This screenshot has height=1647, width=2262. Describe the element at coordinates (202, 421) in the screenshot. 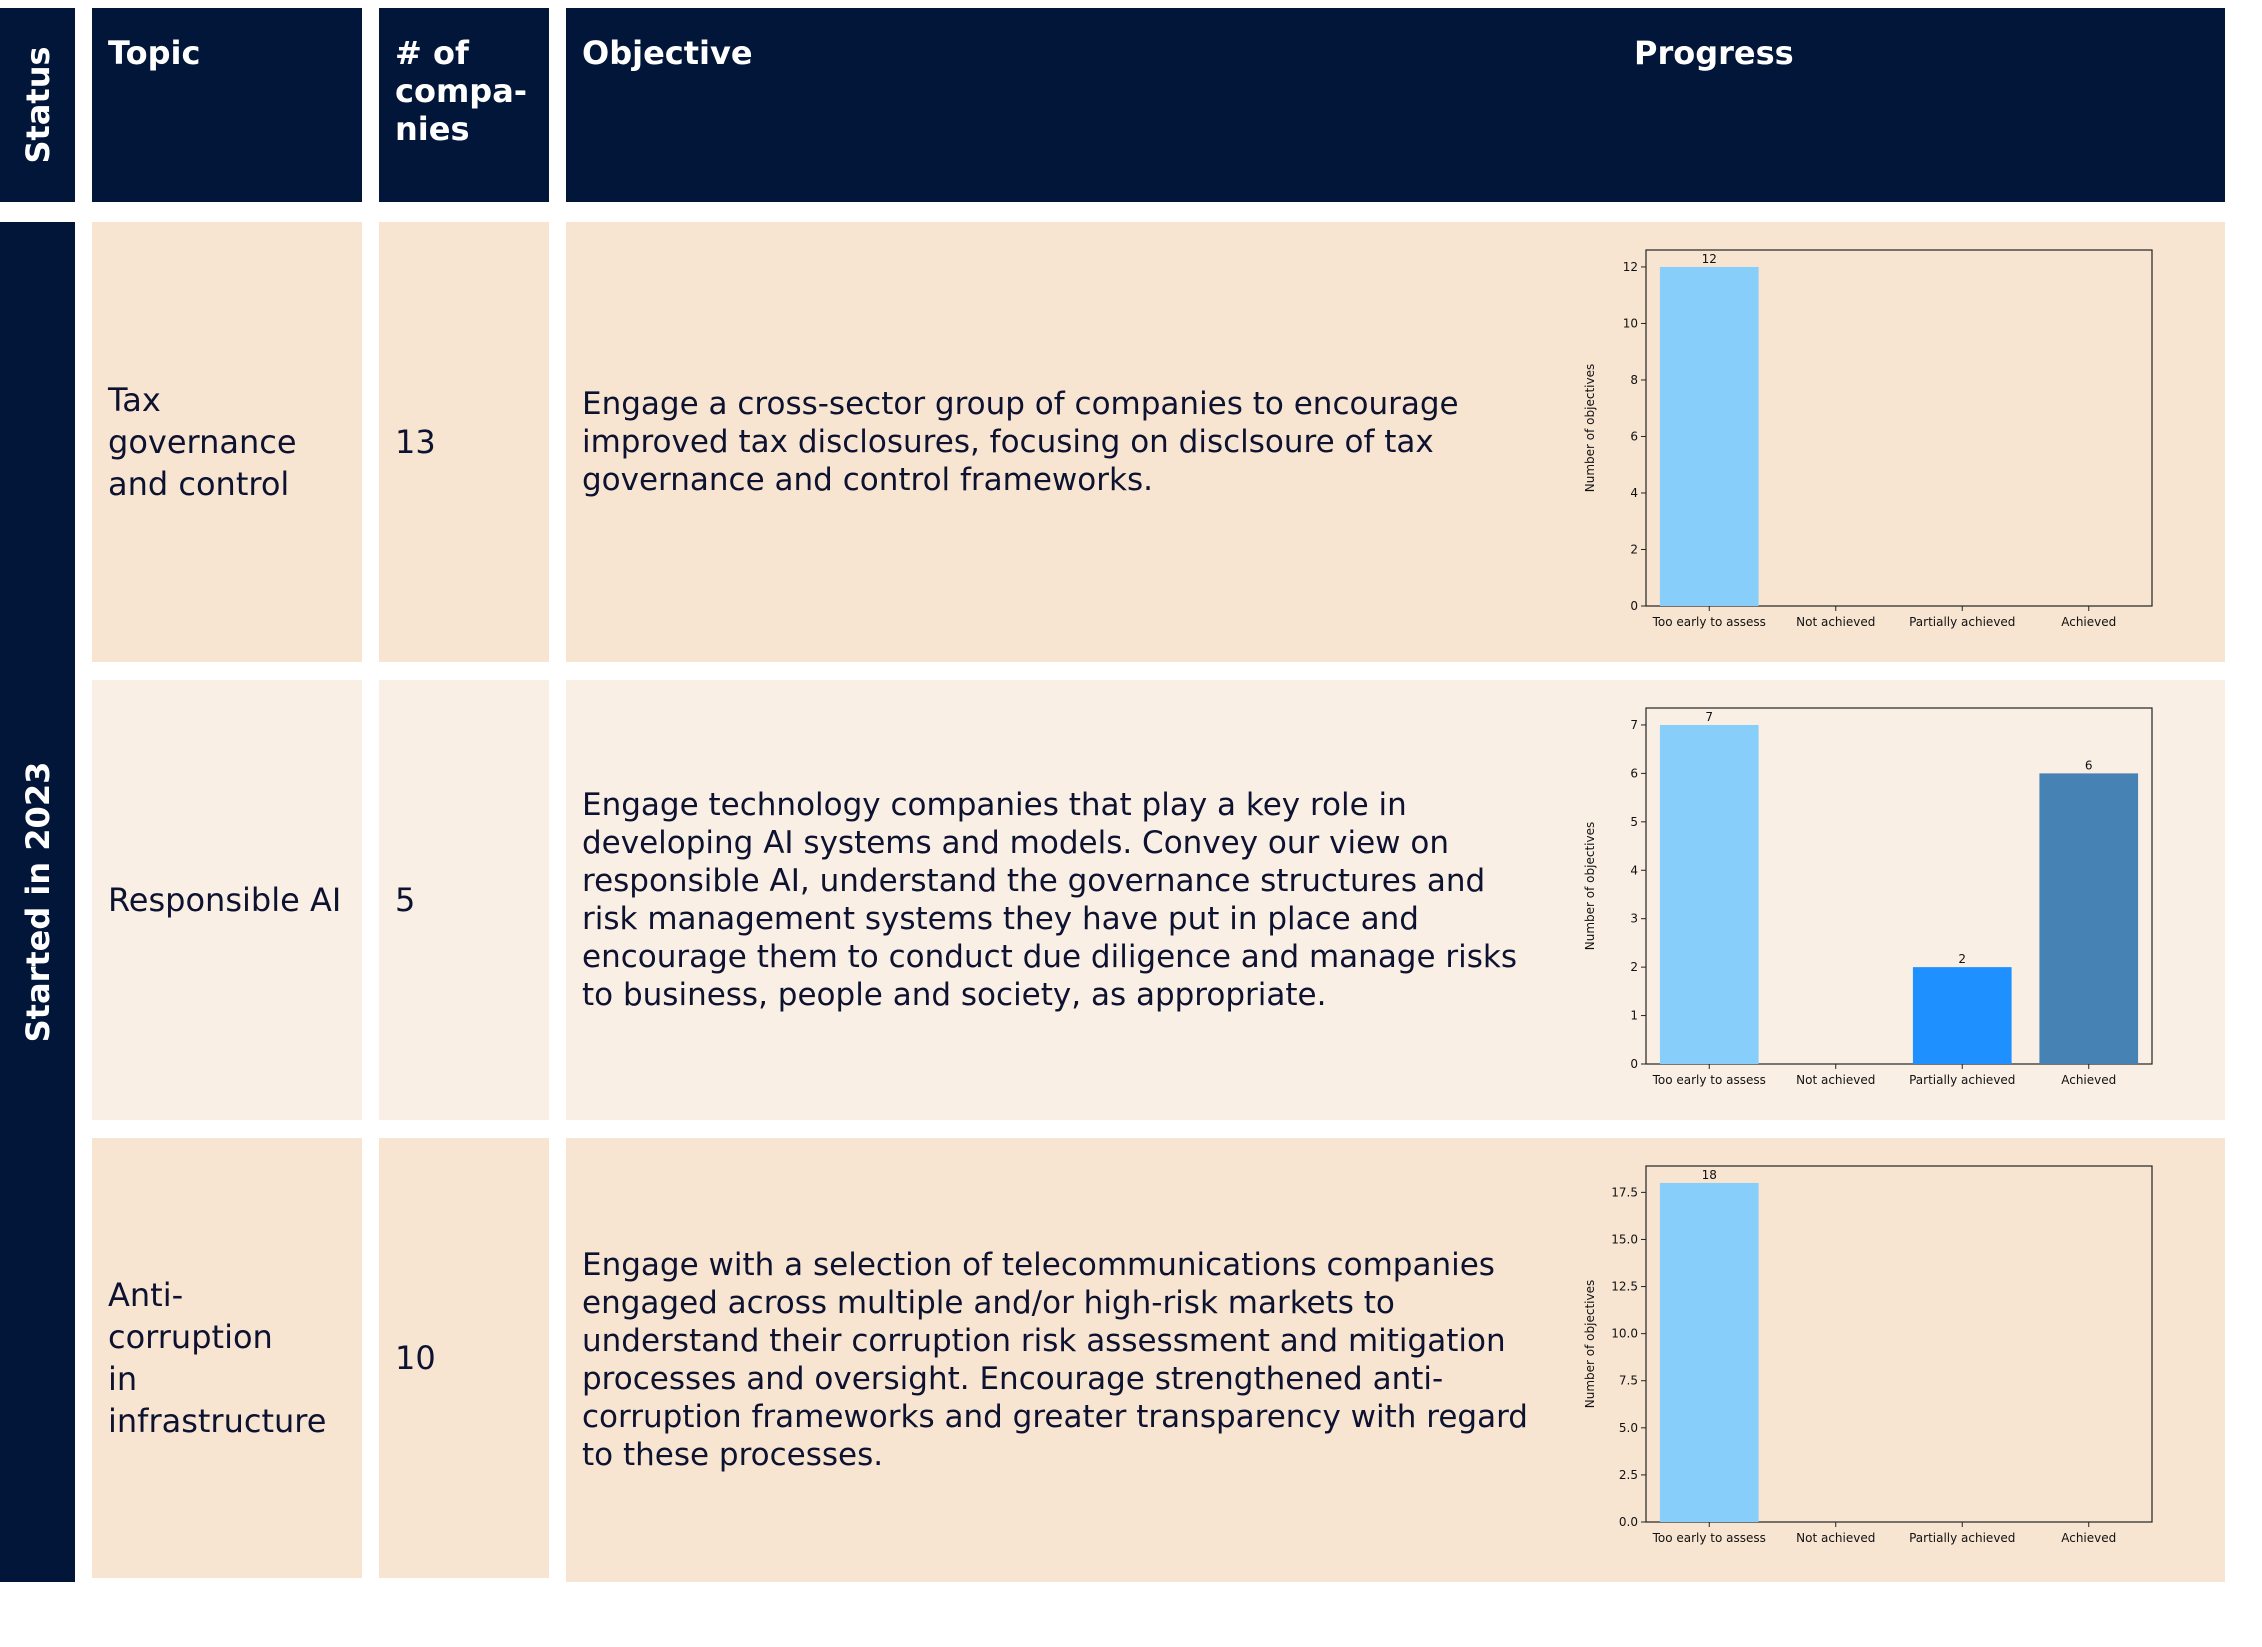

I see `topic-line: Tax governance` at that location.